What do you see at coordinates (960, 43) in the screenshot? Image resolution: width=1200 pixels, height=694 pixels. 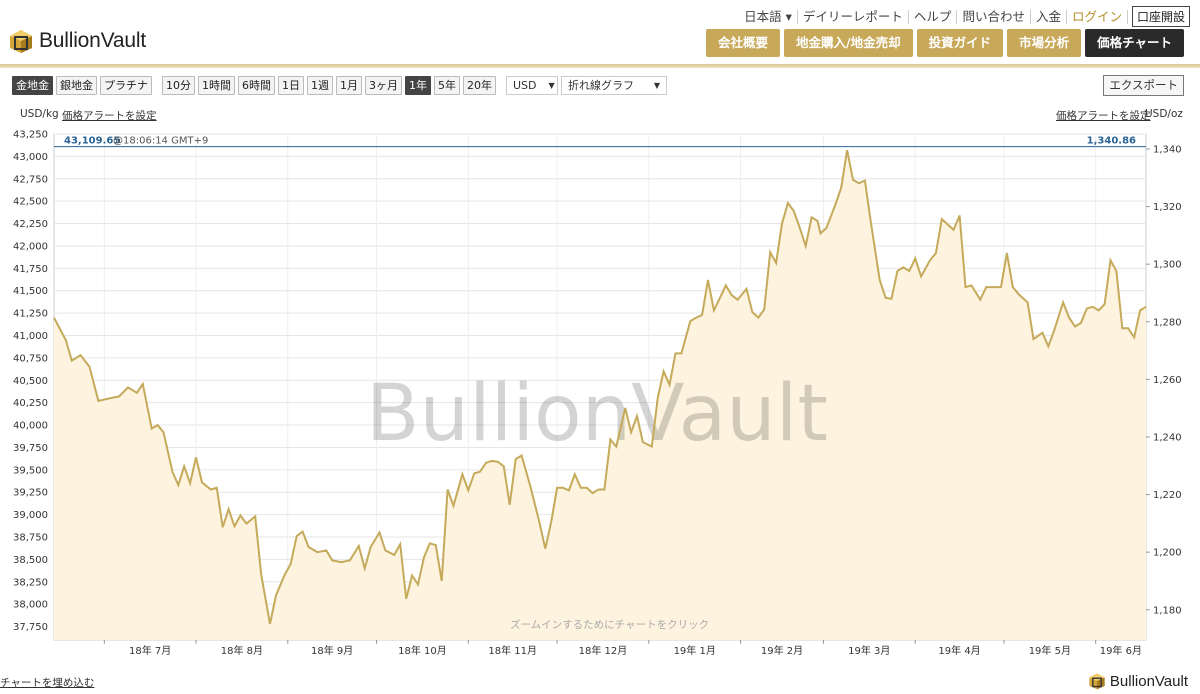 I see `nav-investment-guide: 投資ガイド` at bounding box center [960, 43].